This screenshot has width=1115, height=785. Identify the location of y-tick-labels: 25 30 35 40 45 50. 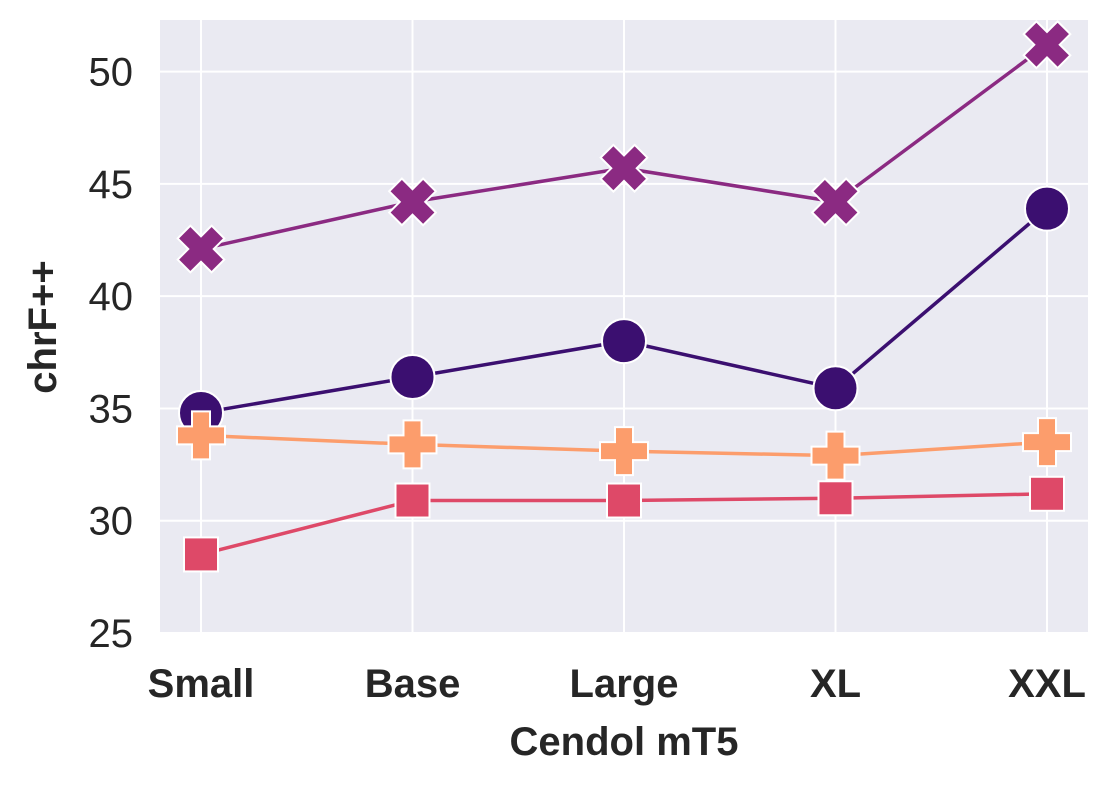
(111, 353).